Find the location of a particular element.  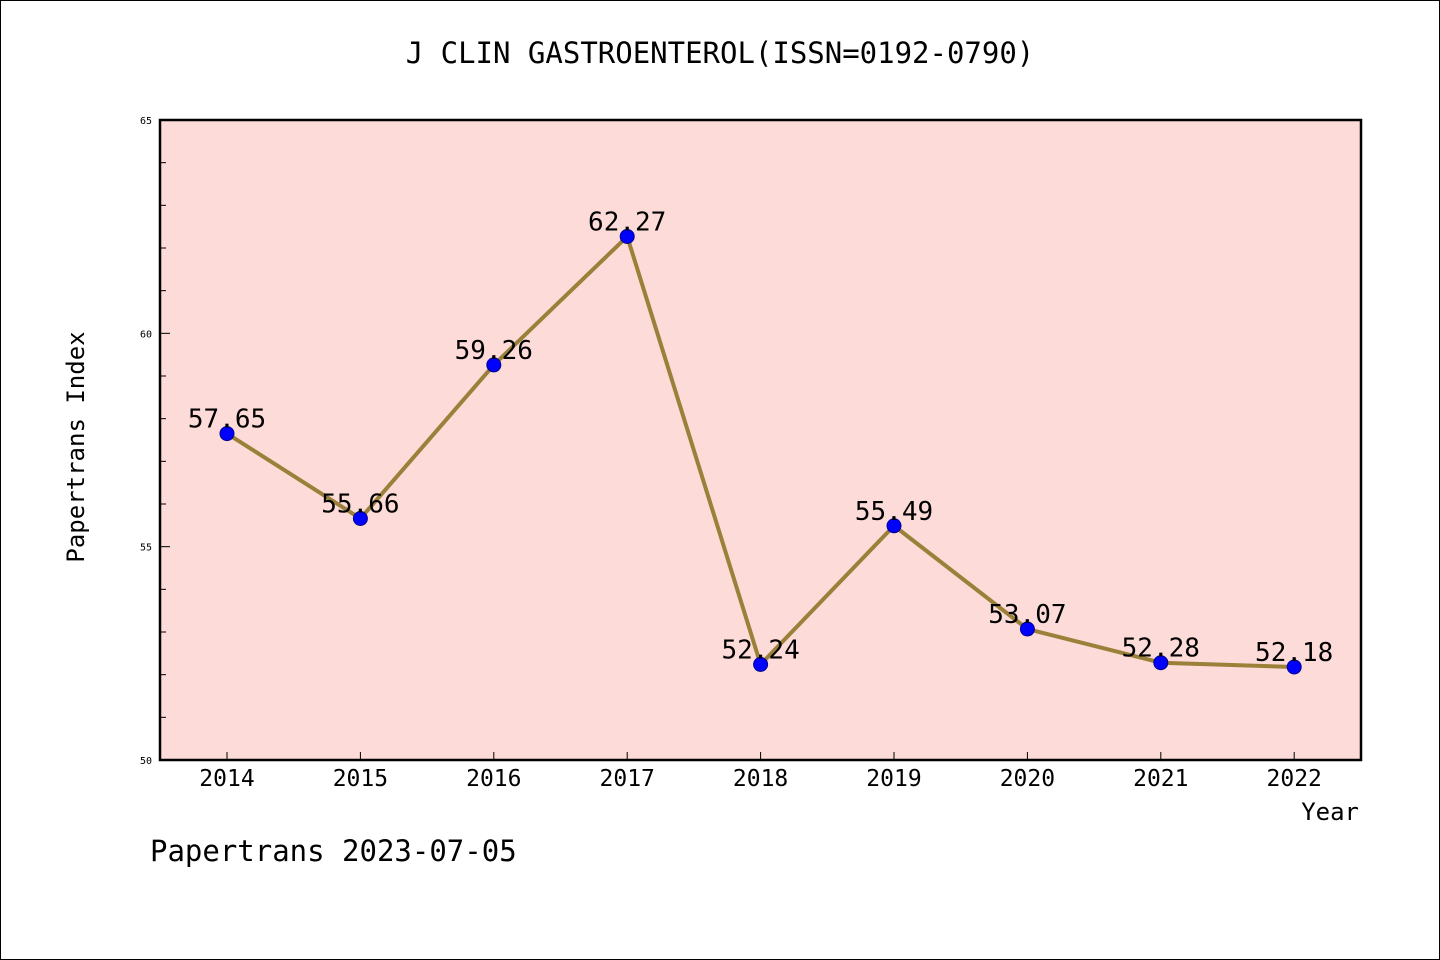

chart-title: J CLIN GASTROENTEROL(ISSN=0192-0790) is located at coordinates (720, 53).